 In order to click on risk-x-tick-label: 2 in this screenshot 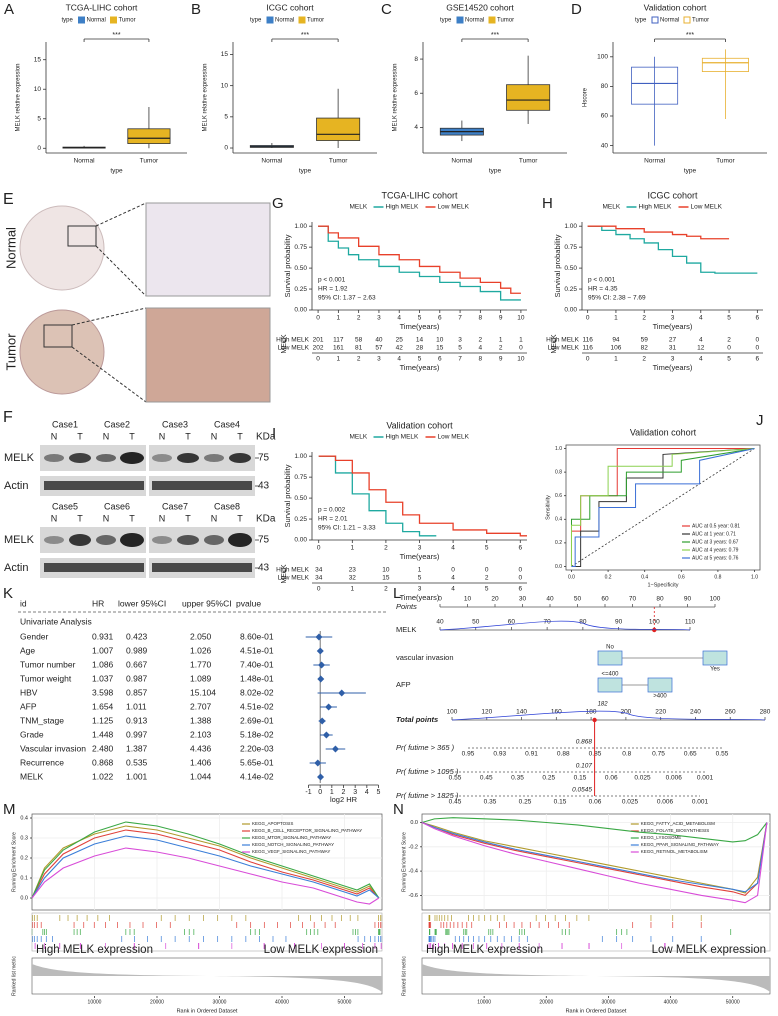, I will do `click(644, 359)`.